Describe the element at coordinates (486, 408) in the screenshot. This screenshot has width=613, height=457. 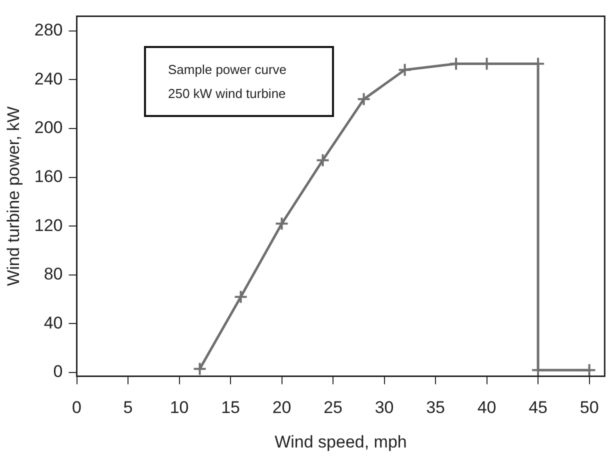
I see `x-tick-label: 40` at that location.